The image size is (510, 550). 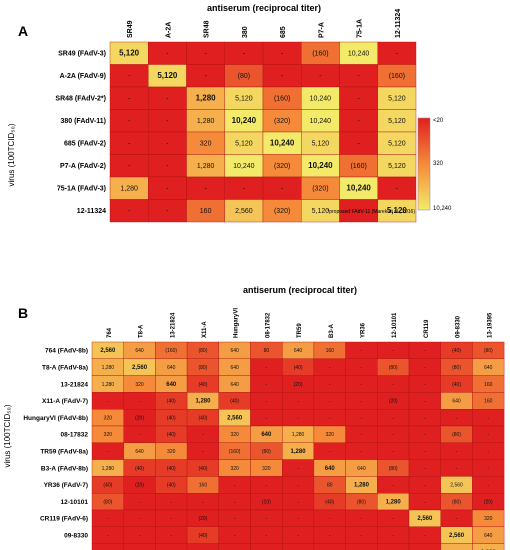 What do you see at coordinates (282, 166) in the screenshot?
I see `cell-value: (320)` at bounding box center [282, 166].